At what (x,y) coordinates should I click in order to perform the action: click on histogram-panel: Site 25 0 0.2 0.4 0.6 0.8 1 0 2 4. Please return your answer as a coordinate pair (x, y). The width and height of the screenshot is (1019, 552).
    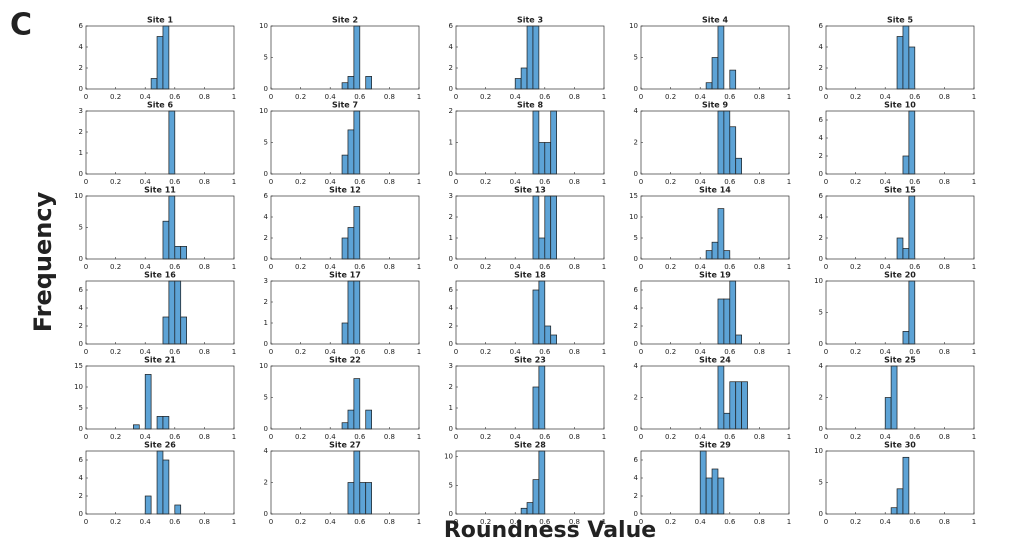
    Looking at the image, I should click on (898, 399).